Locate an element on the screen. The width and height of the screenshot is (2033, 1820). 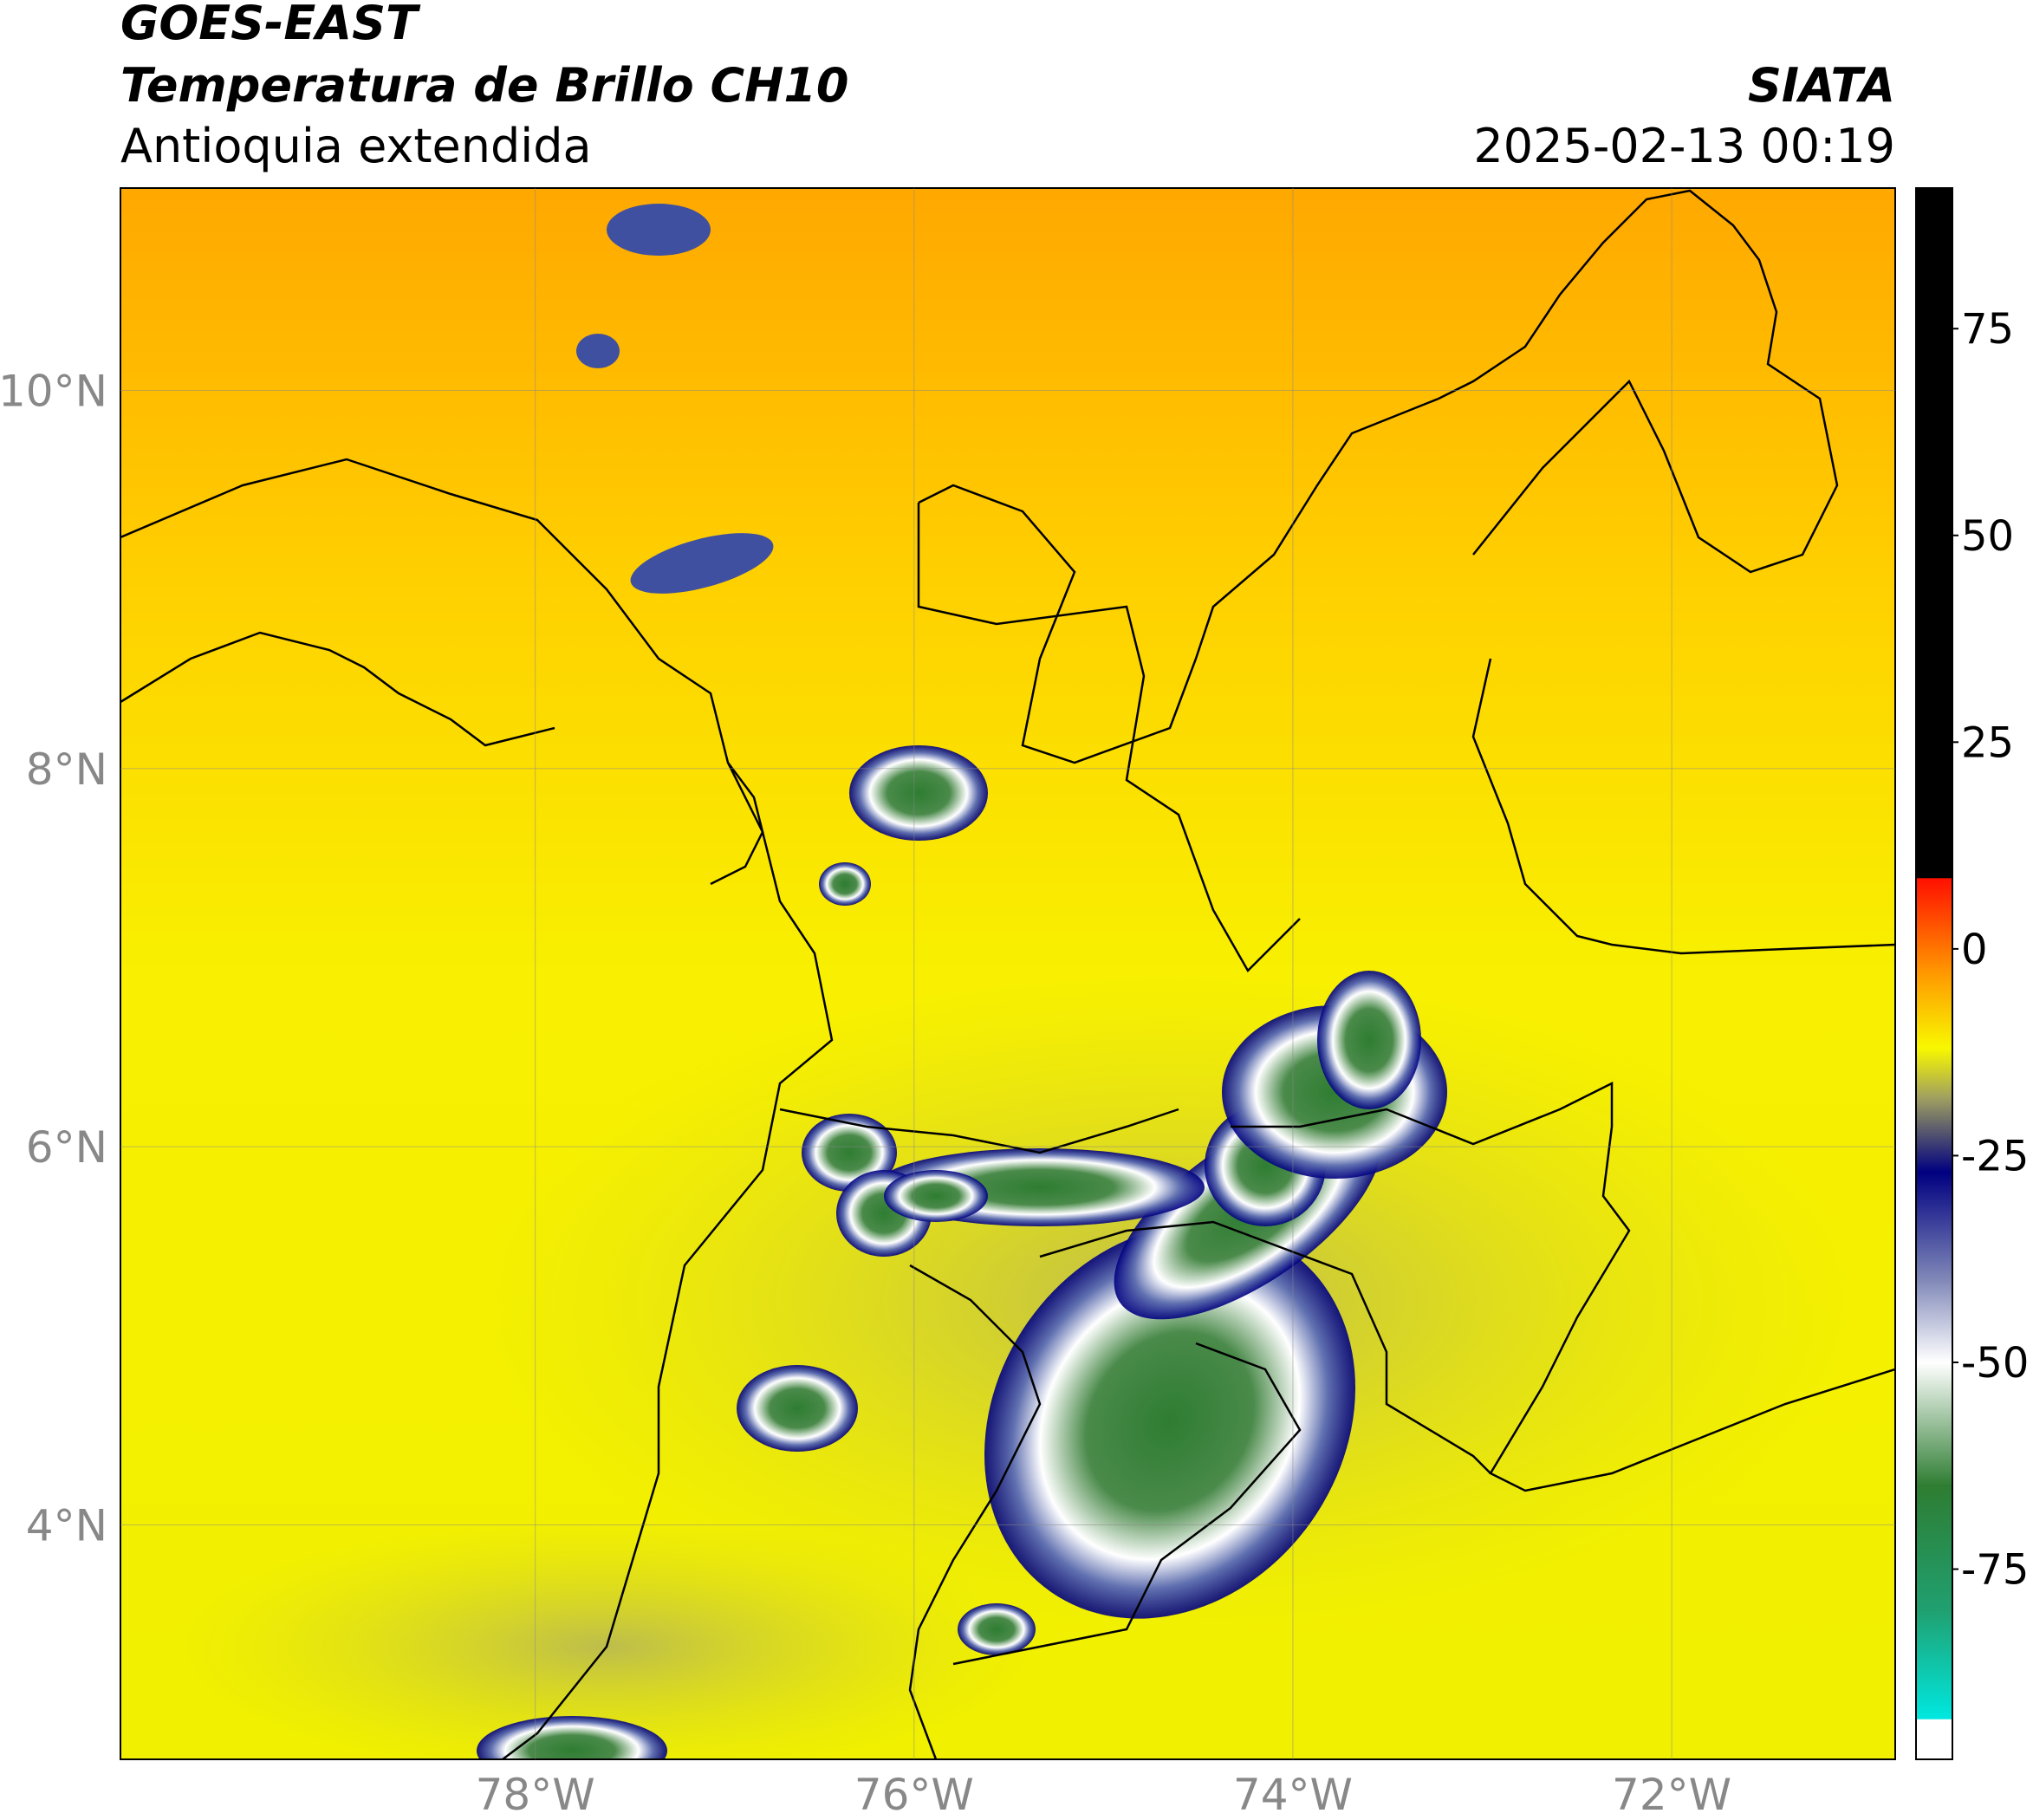
colorbar-tick-label: -75 is located at coordinates (1995, 1570).